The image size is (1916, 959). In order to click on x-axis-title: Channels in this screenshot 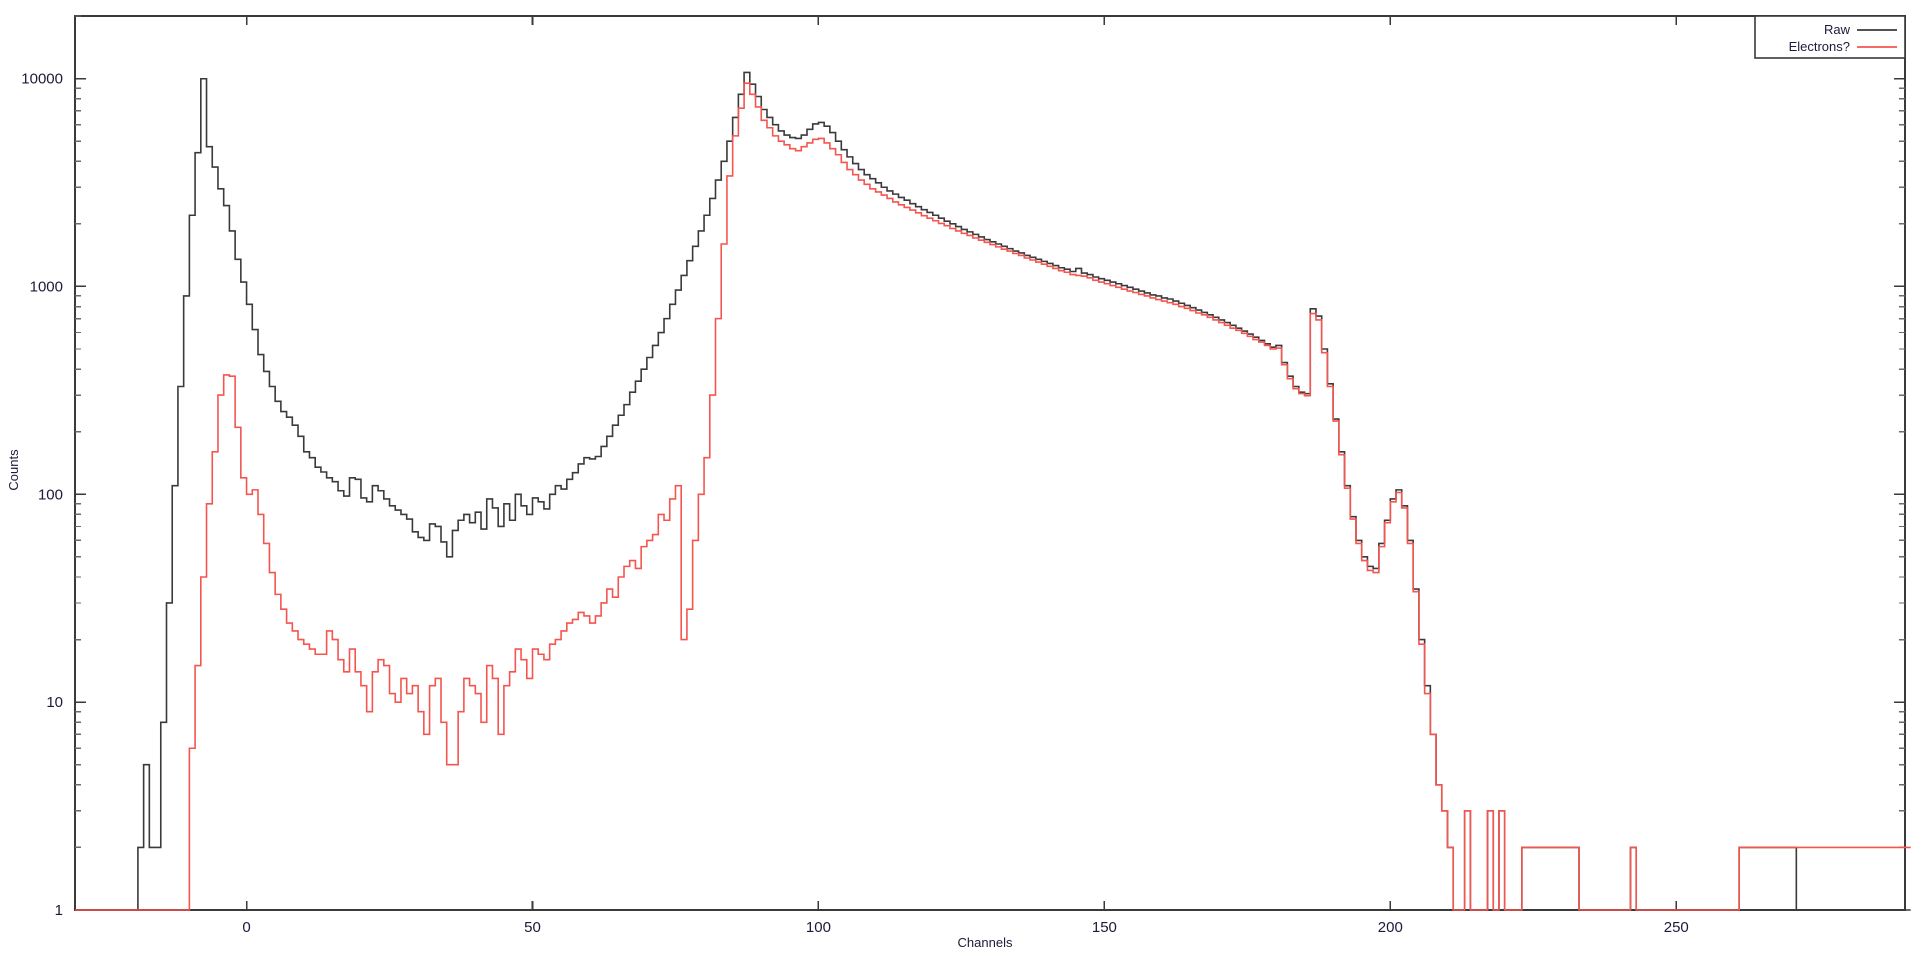, I will do `click(985, 942)`.